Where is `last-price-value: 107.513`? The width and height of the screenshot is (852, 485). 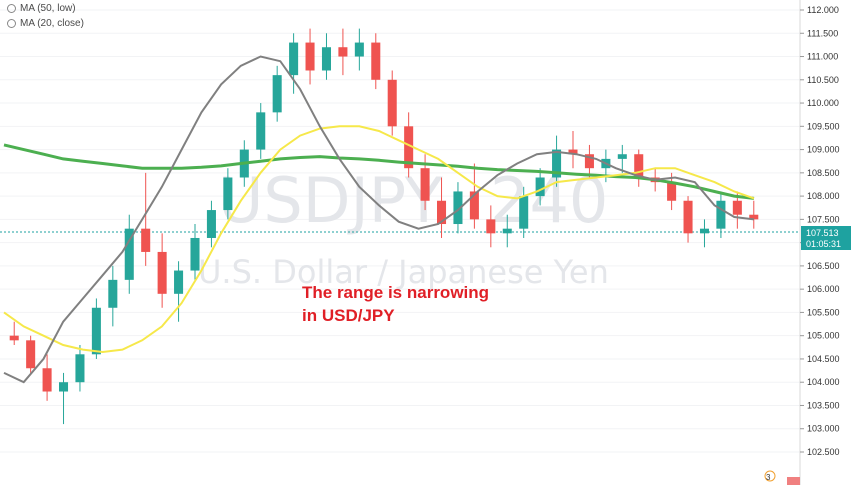
last-price-value: 107.513 is located at coordinates (822, 233).